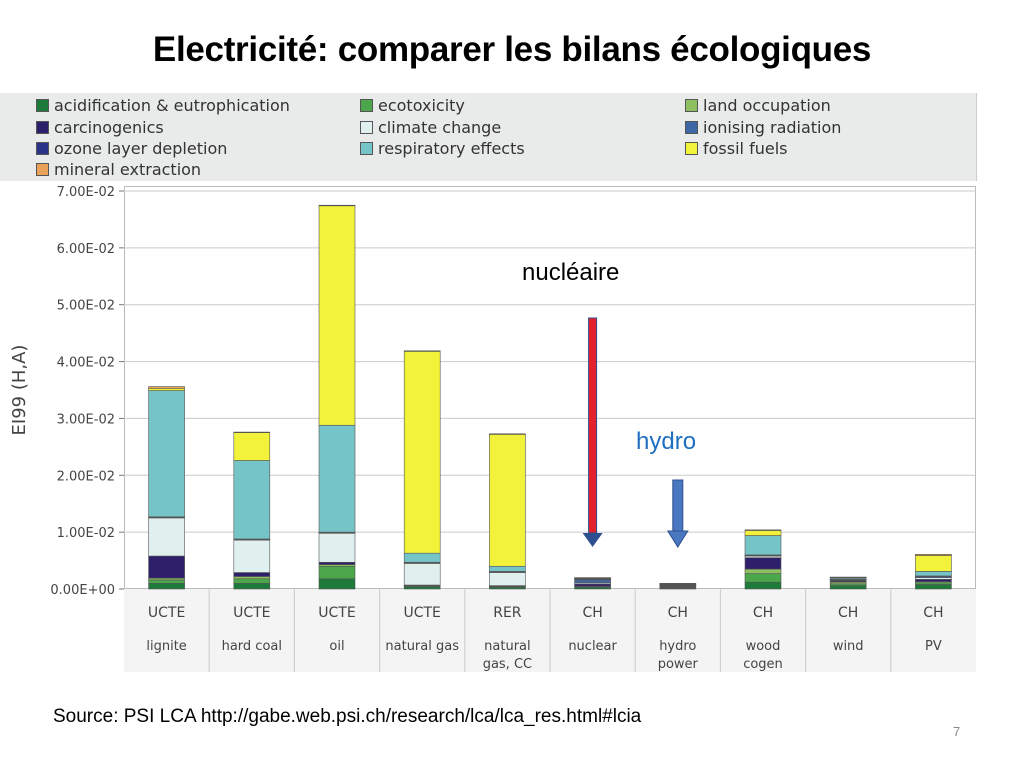 The height and width of the screenshot is (768, 1024). I want to click on nuclear-arrow-head, so click(592, 540).